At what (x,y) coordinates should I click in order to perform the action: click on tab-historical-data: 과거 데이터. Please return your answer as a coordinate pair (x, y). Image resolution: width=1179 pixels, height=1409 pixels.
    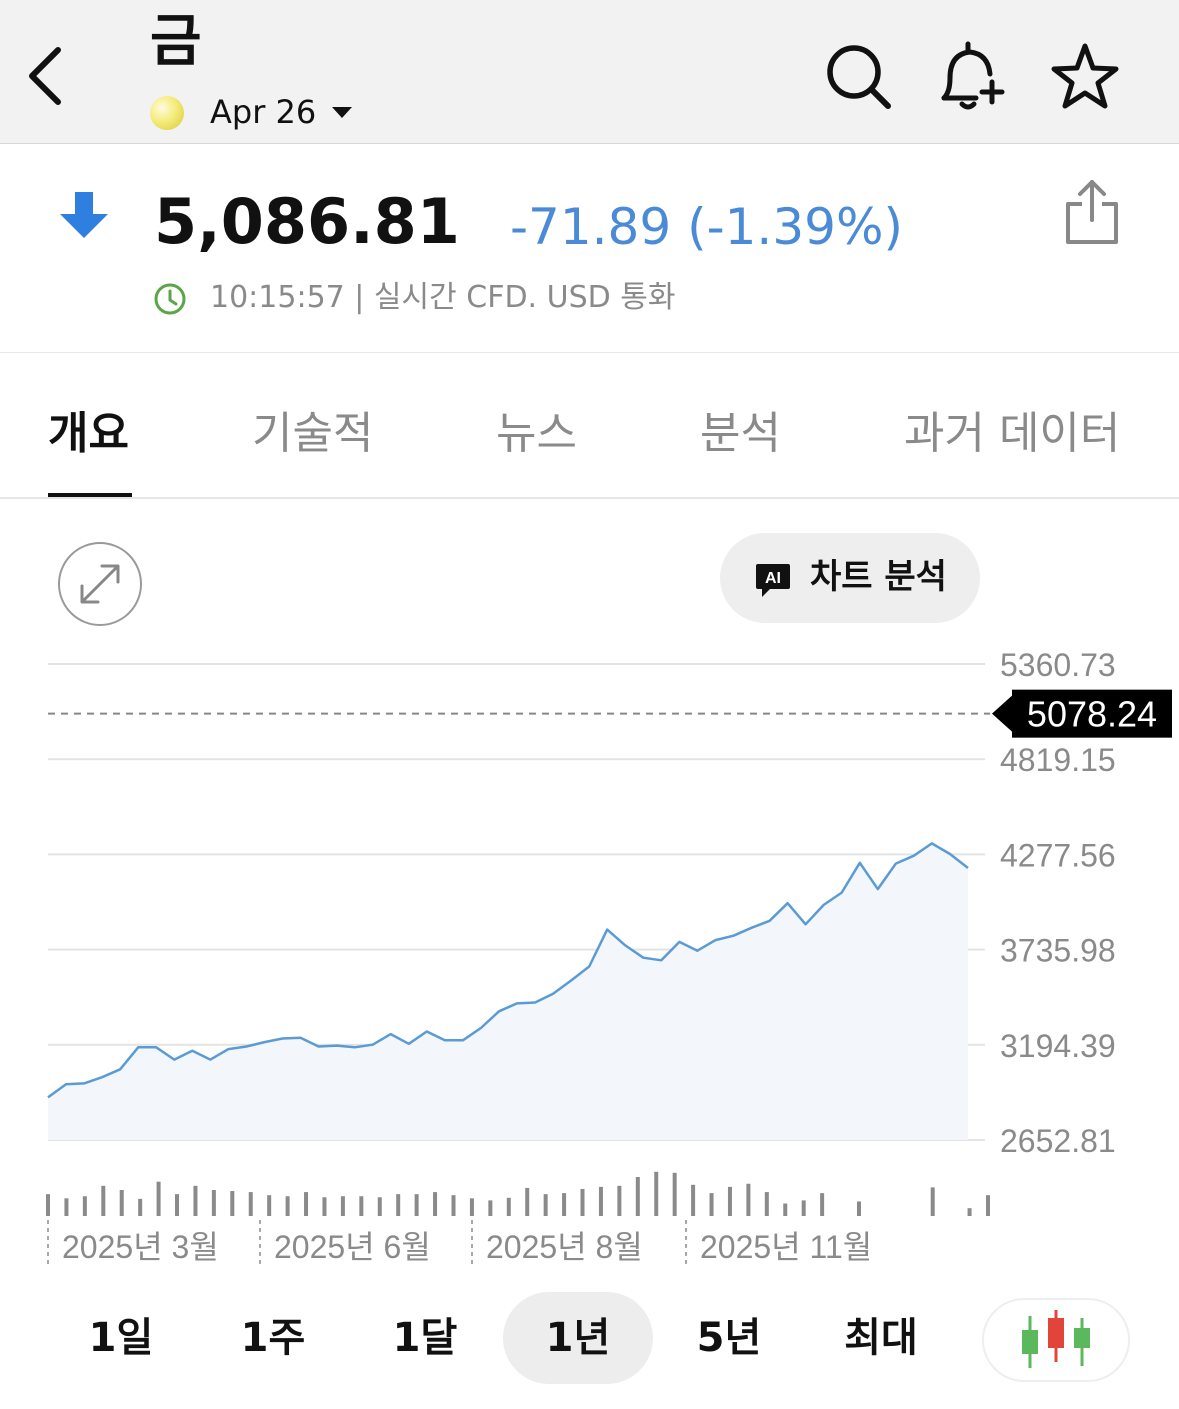
    Looking at the image, I should click on (1012, 433).